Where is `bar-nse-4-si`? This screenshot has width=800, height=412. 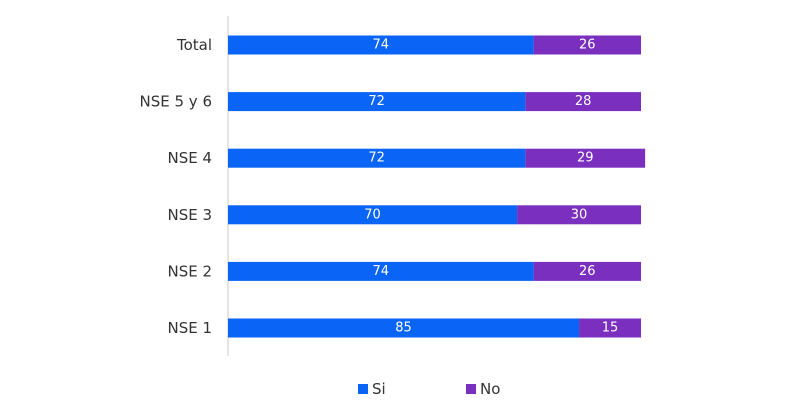 bar-nse-4-si is located at coordinates (377, 158).